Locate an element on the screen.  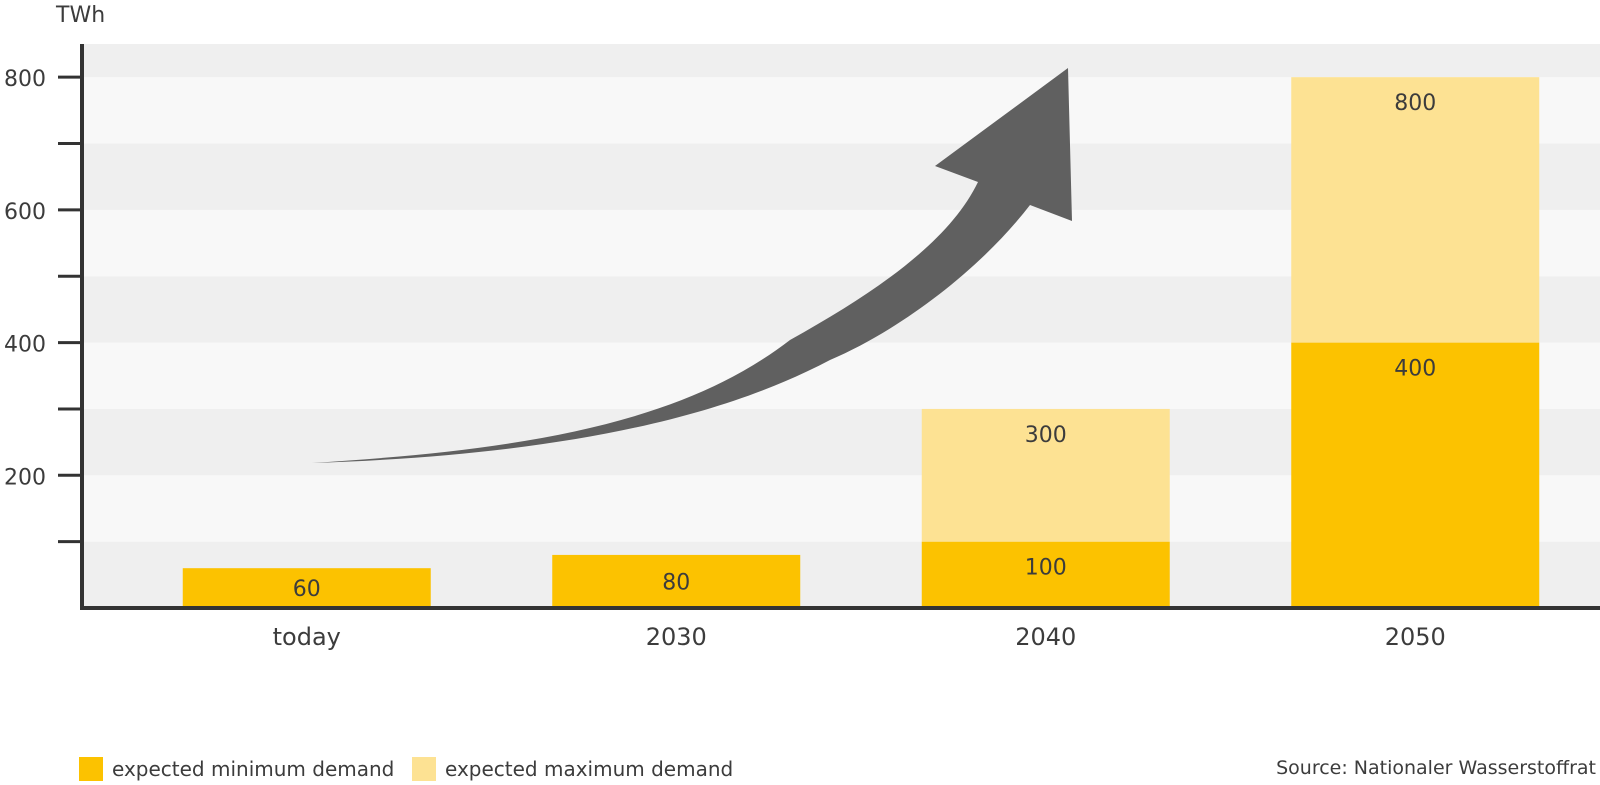
legend-item-minimum: expected minimum demand is located at coordinates (236, 769).